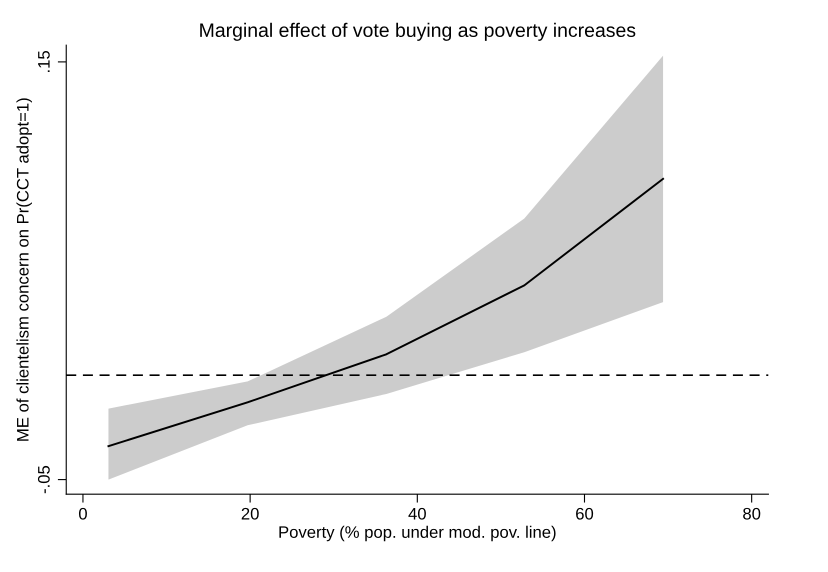 The image size is (828, 572). I want to click on x-tick-label: 60, so click(585, 514).